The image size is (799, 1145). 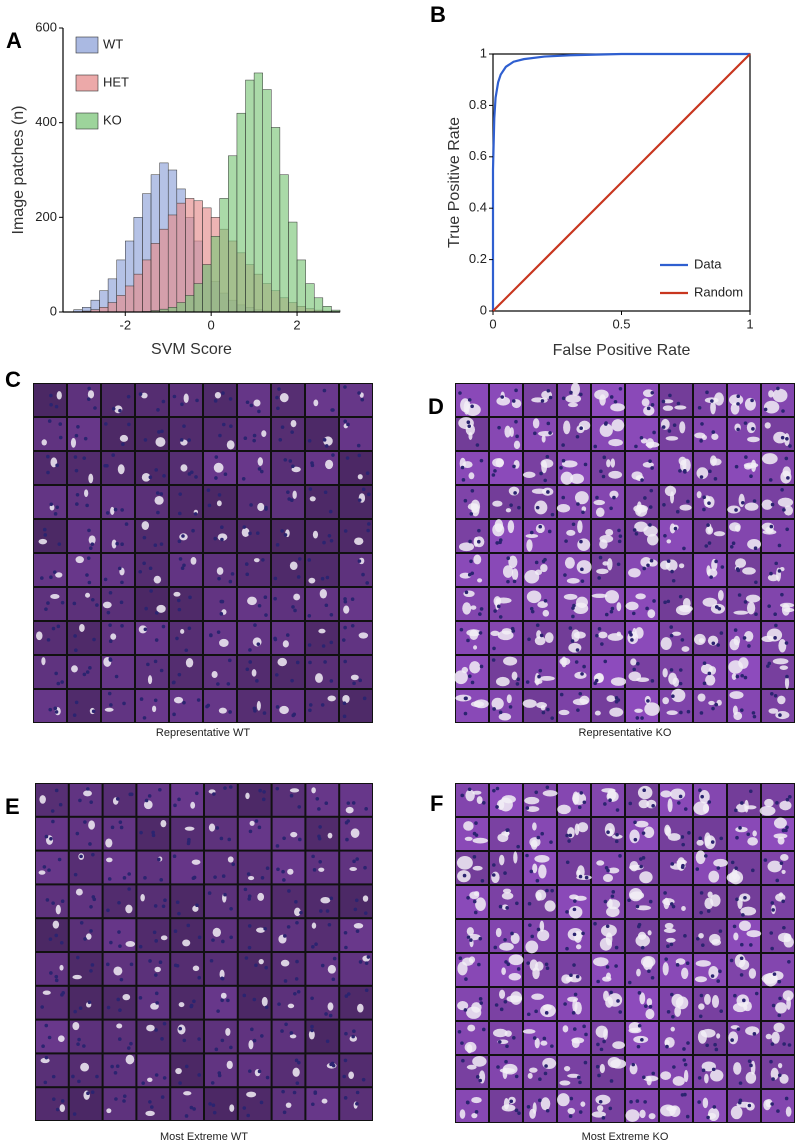 I want to click on y-tick-label: 400, so click(x=46, y=121).